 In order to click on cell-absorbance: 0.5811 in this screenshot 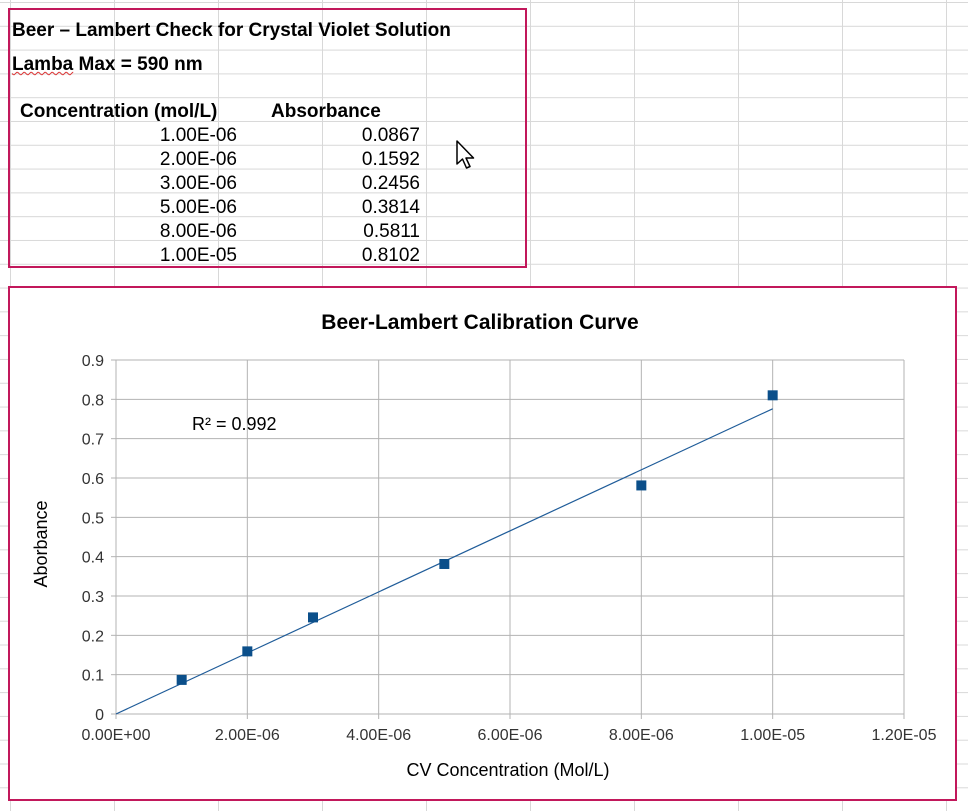, I will do `click(391, 231)`.